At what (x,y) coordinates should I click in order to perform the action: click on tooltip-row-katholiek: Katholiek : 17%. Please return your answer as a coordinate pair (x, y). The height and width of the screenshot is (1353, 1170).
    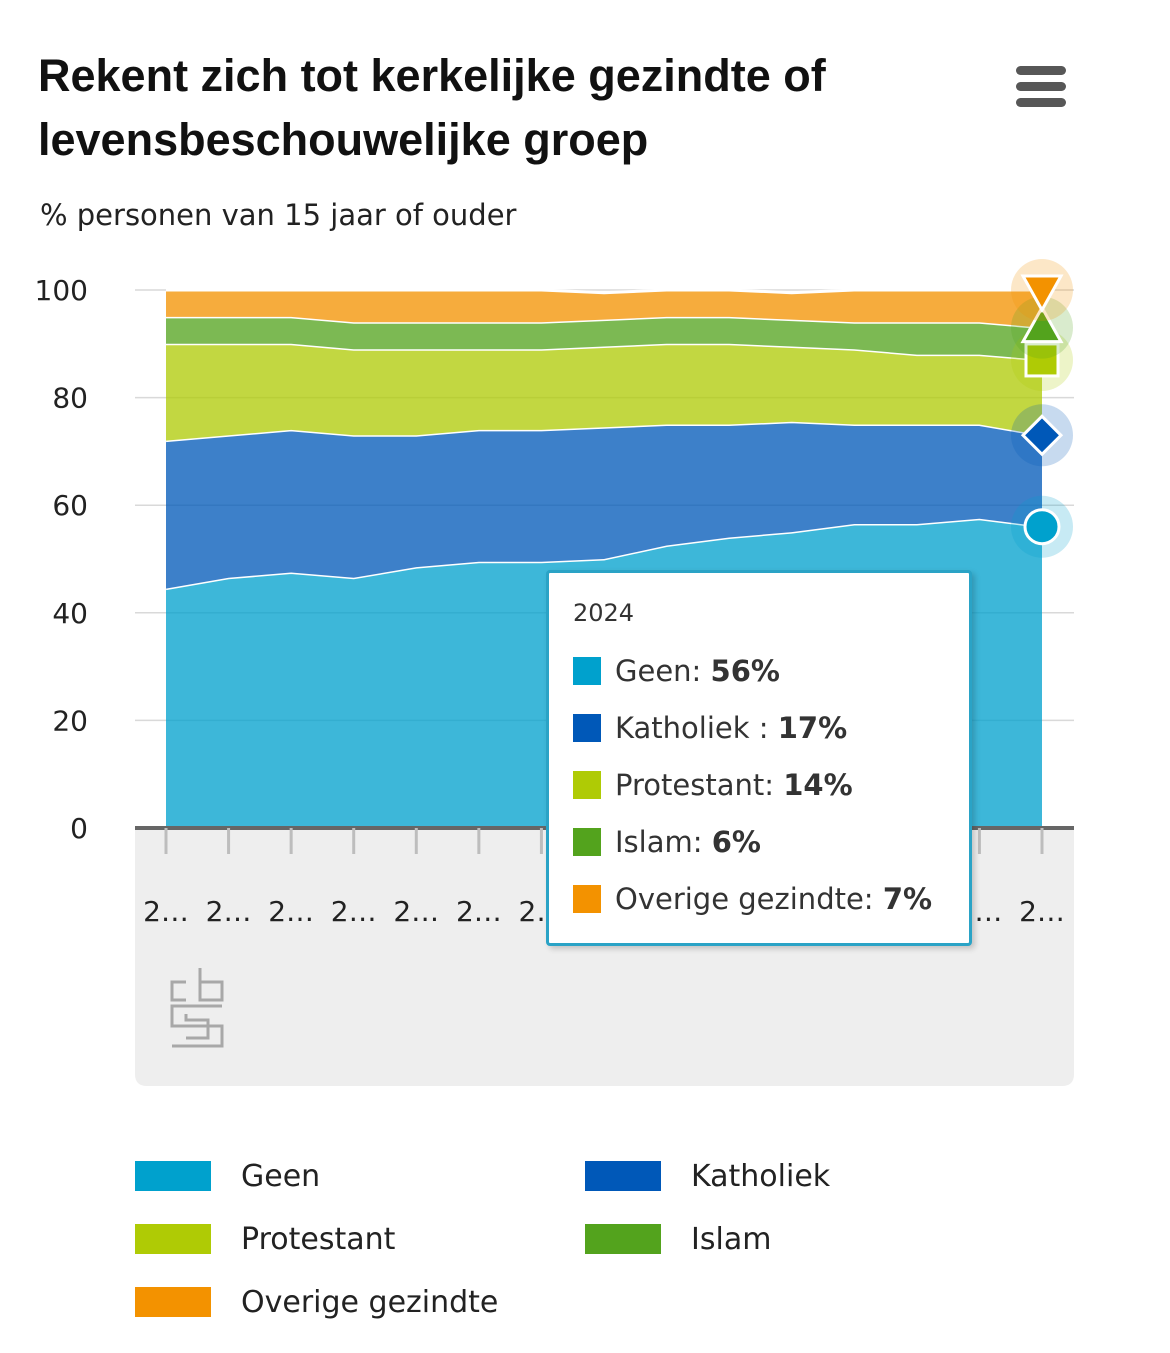
    Looking at the image, I should click on (710, 728).